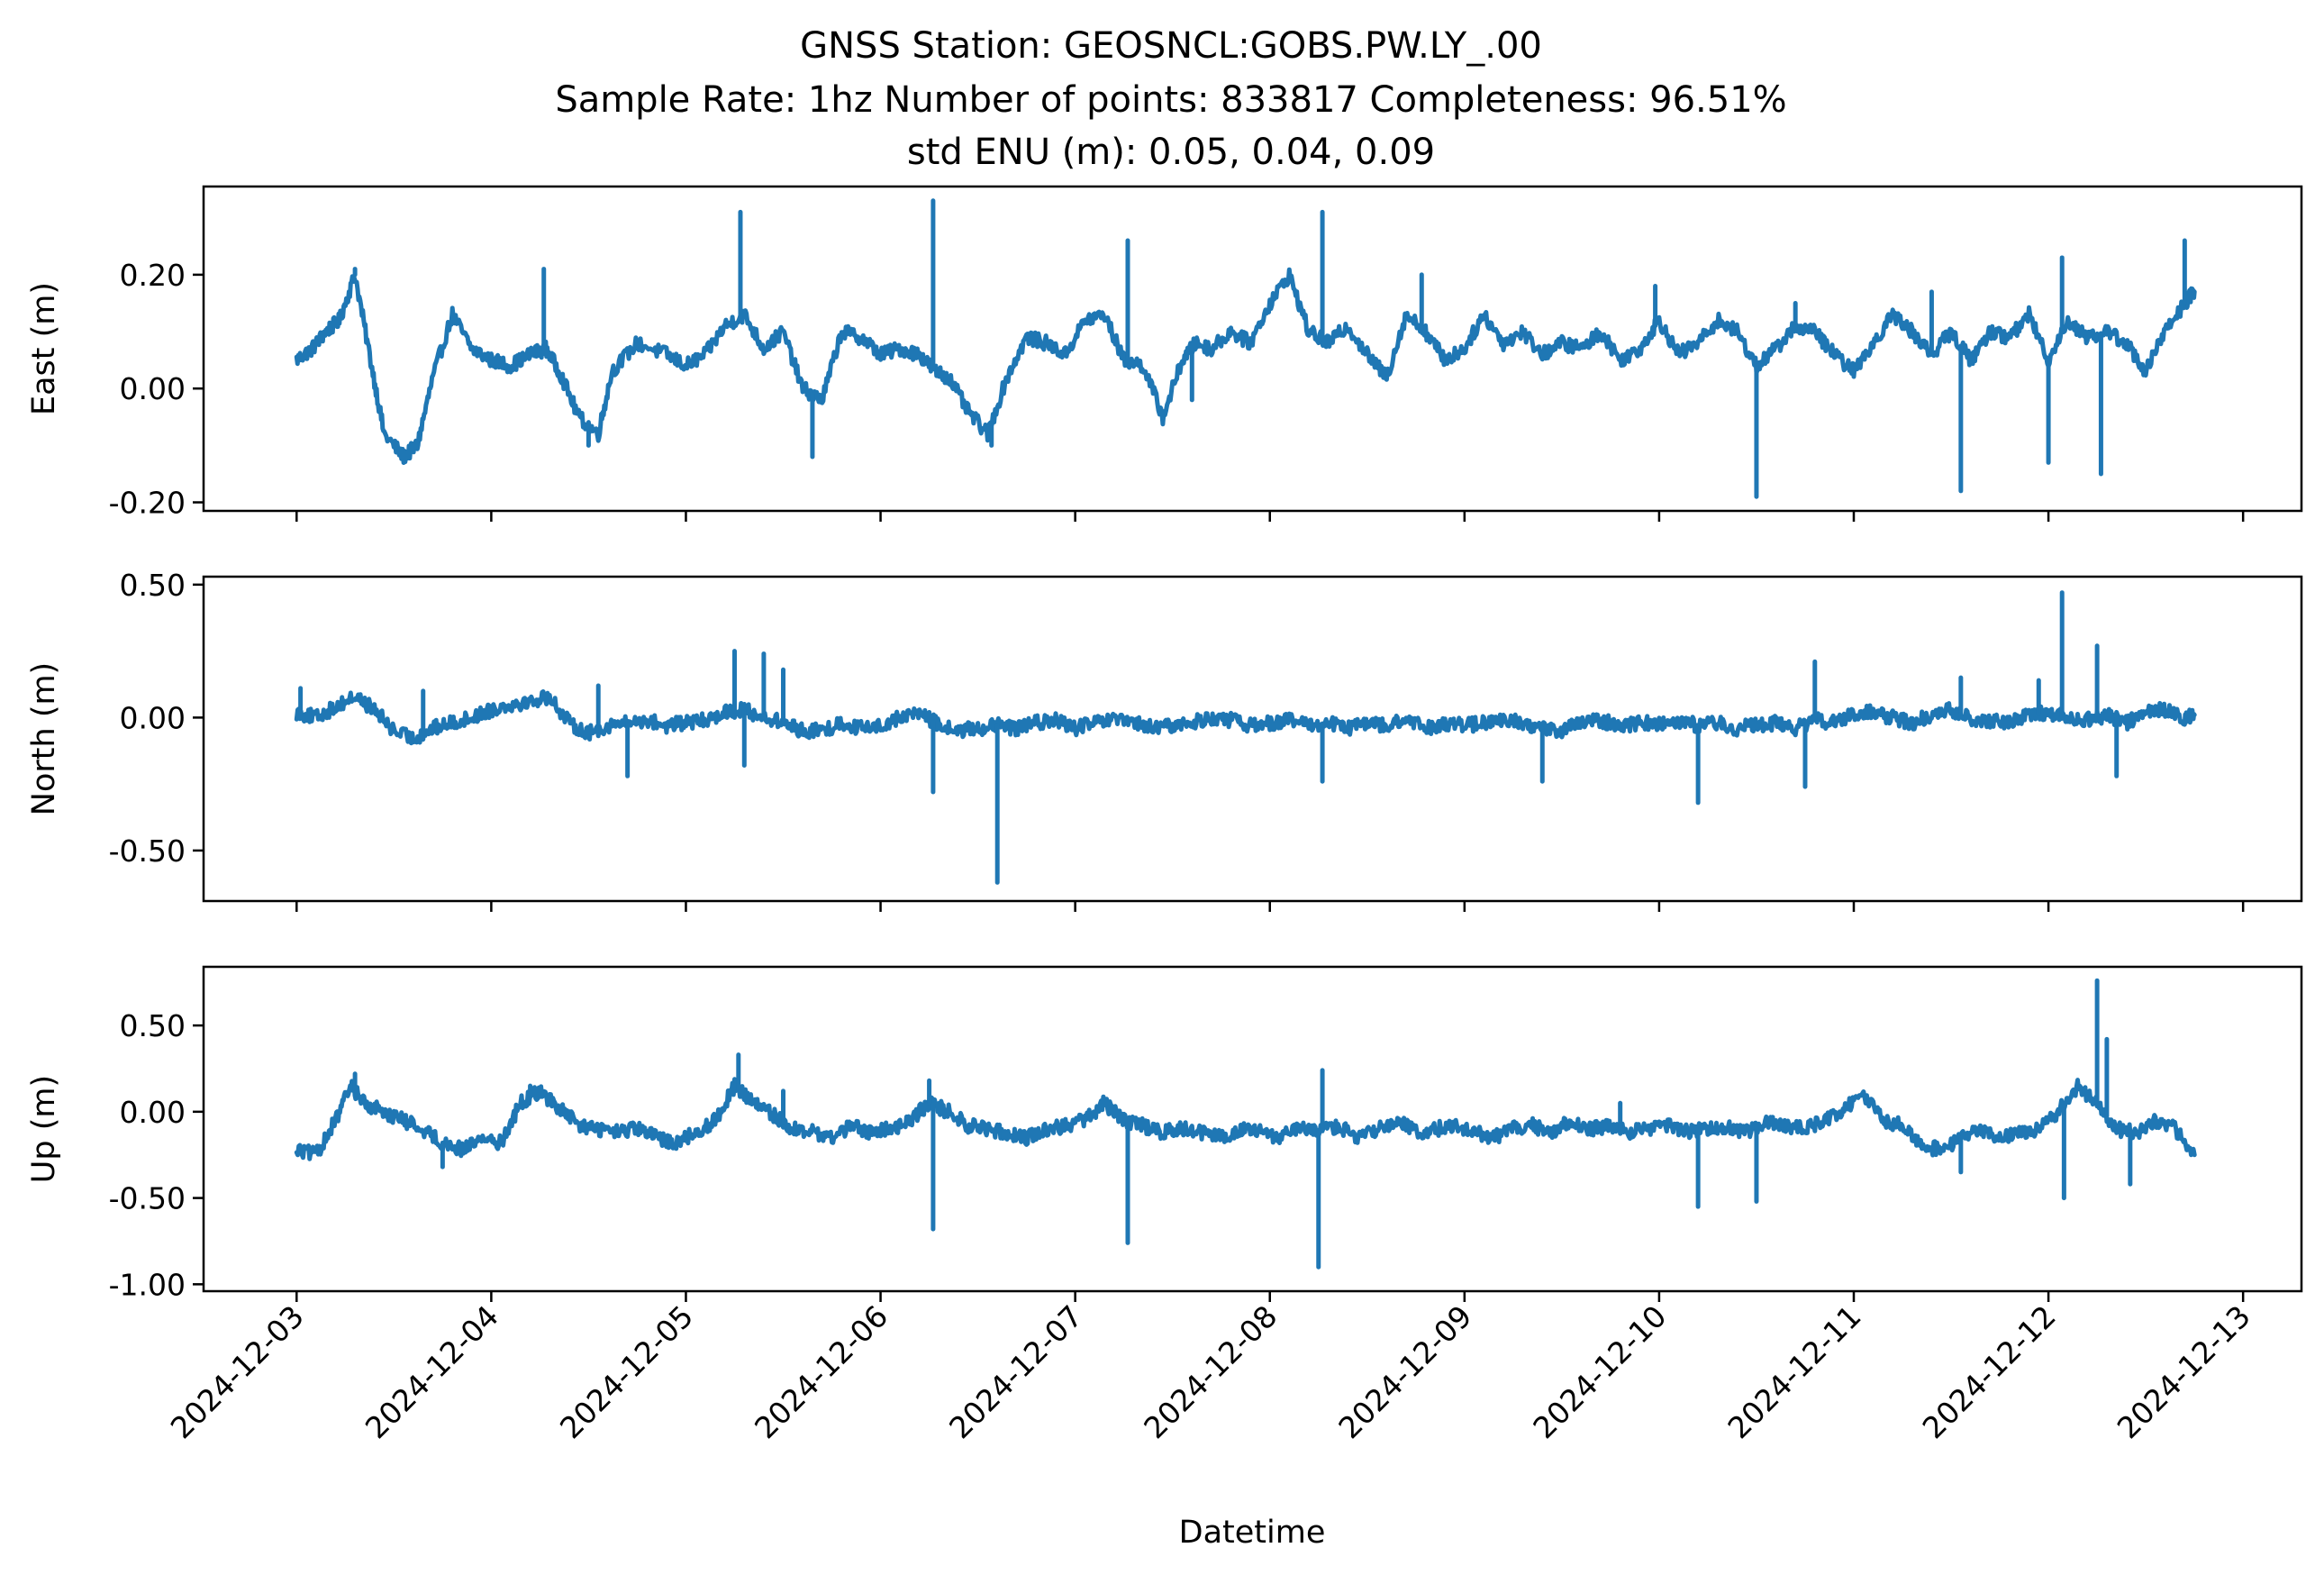 This screenshot has height=1575, width=2324. Describe the element at coordinates (1246, 717) in the screenshot. I see `series-line-north` at that location.